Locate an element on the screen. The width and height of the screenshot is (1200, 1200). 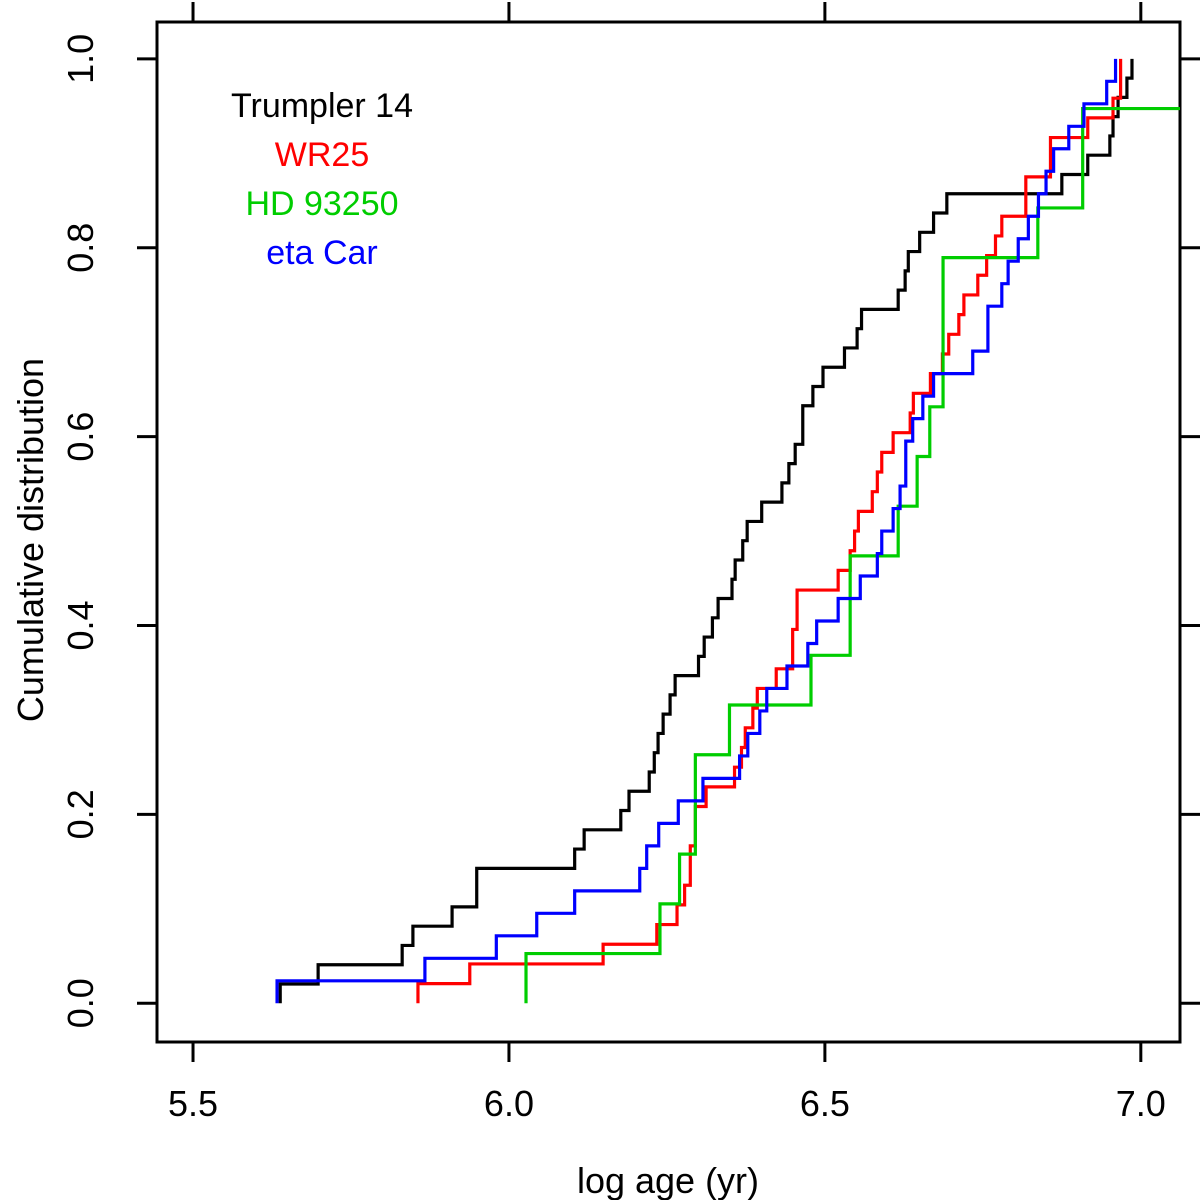
x-tick-label: 7.0 is located at coordinates (1141, 1103).